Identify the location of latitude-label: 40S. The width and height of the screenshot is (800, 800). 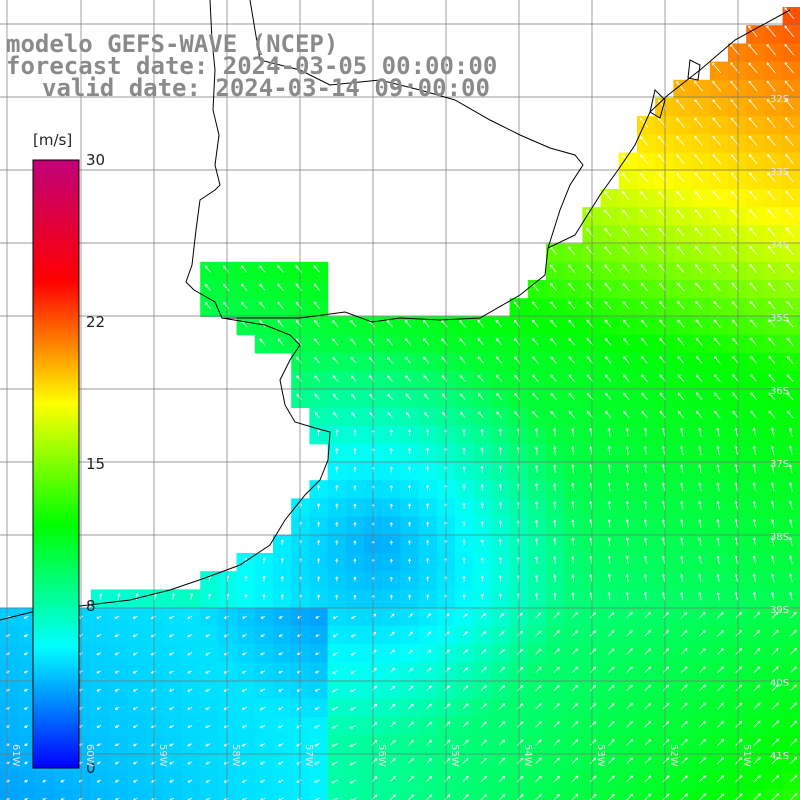
(780, 683).